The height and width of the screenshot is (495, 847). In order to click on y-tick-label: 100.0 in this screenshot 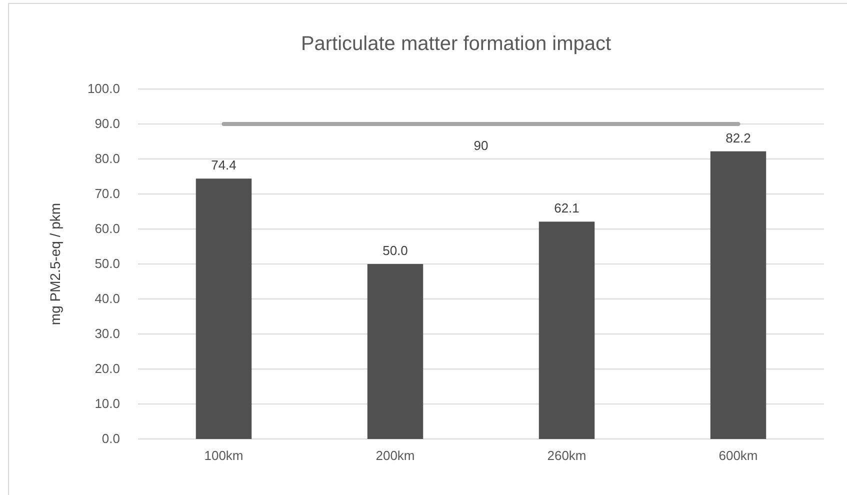, I will do `click(103, 88)`.